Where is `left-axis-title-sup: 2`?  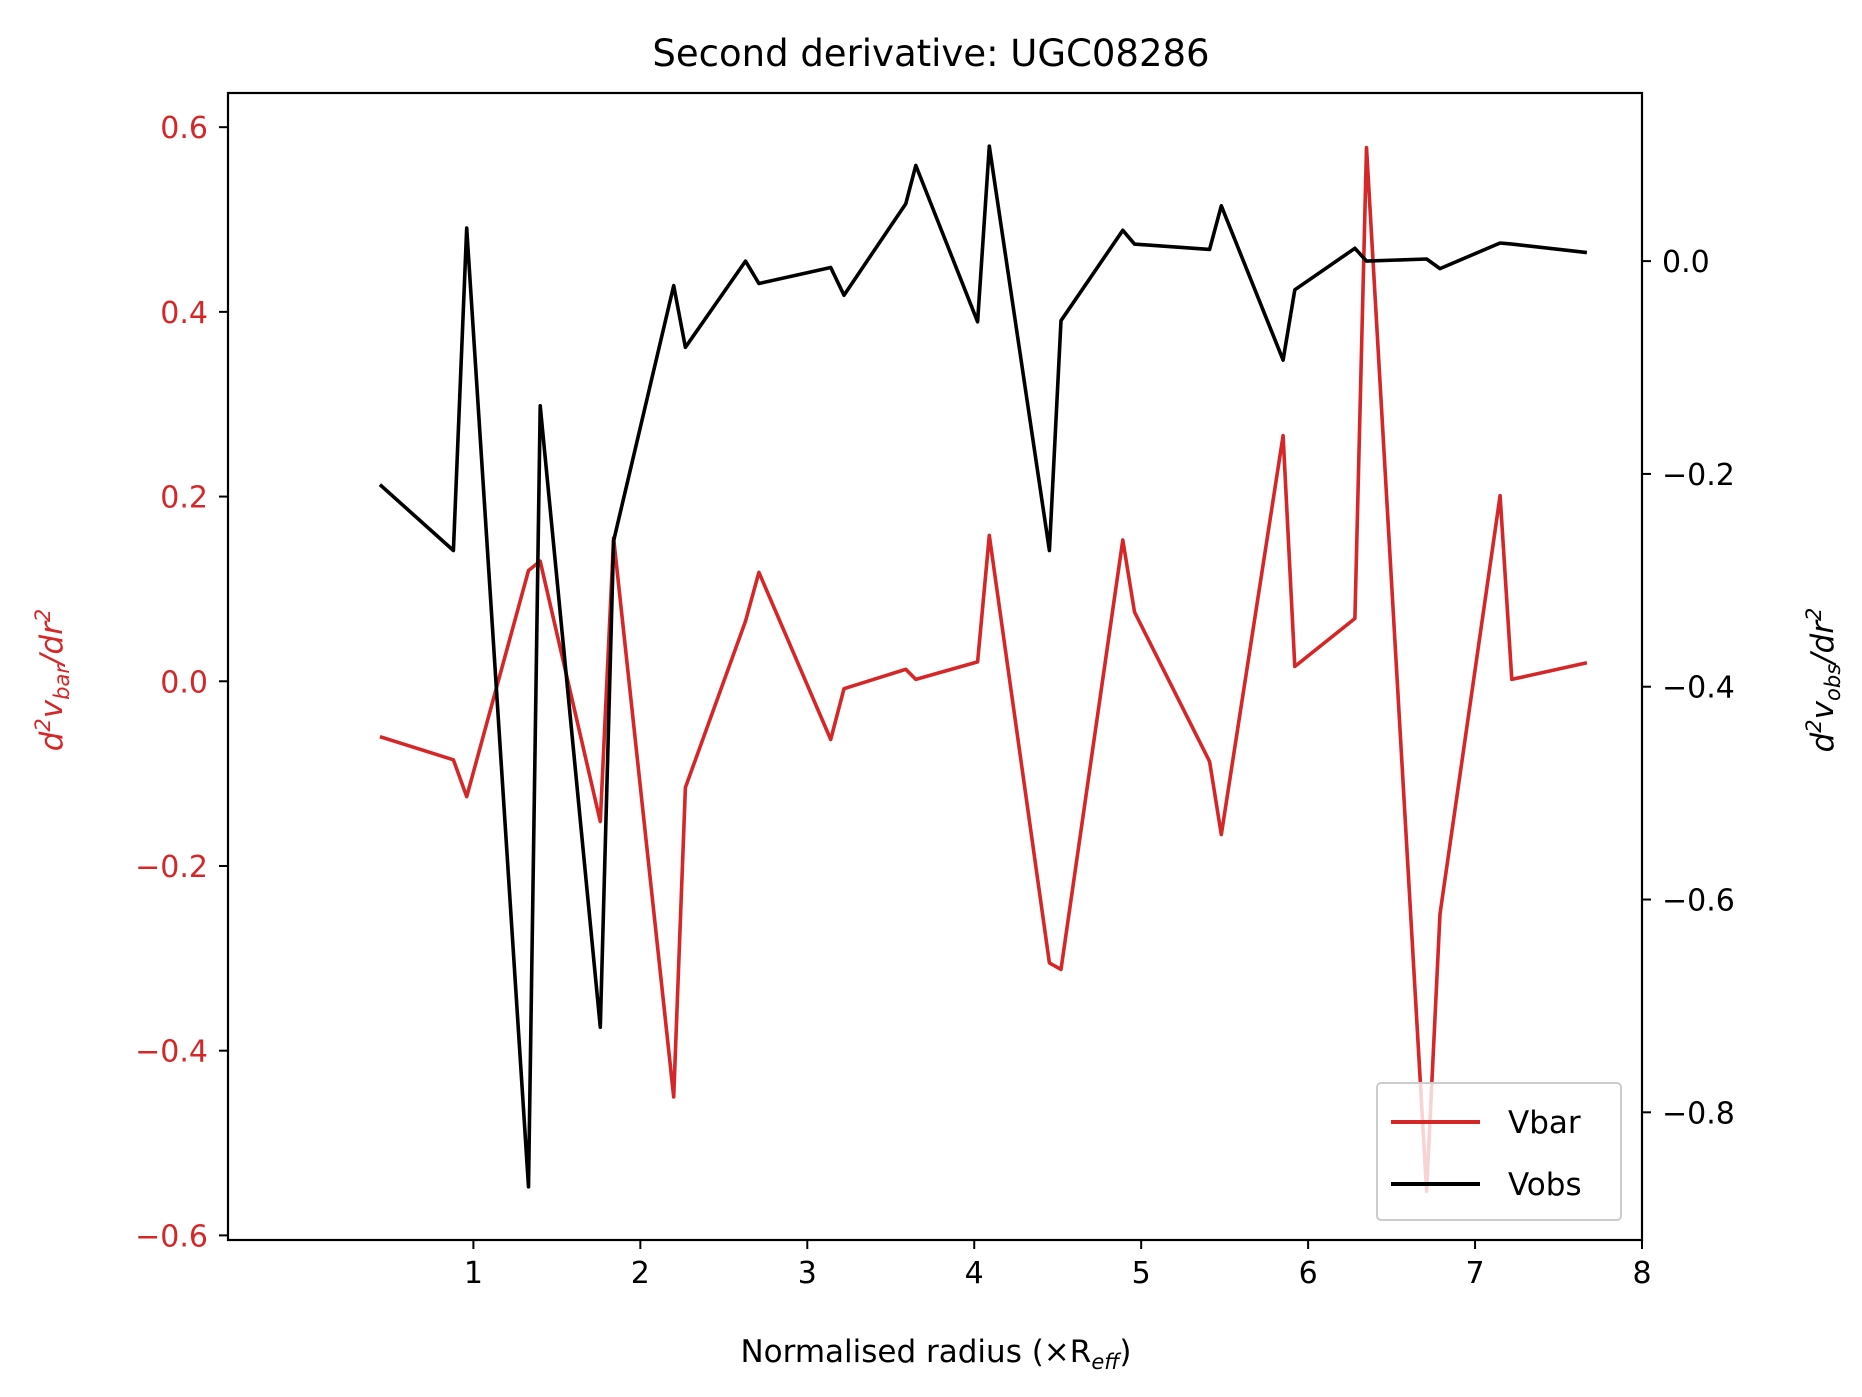 left-axis-title-sup: 2 is located at coordinates (43, 724).